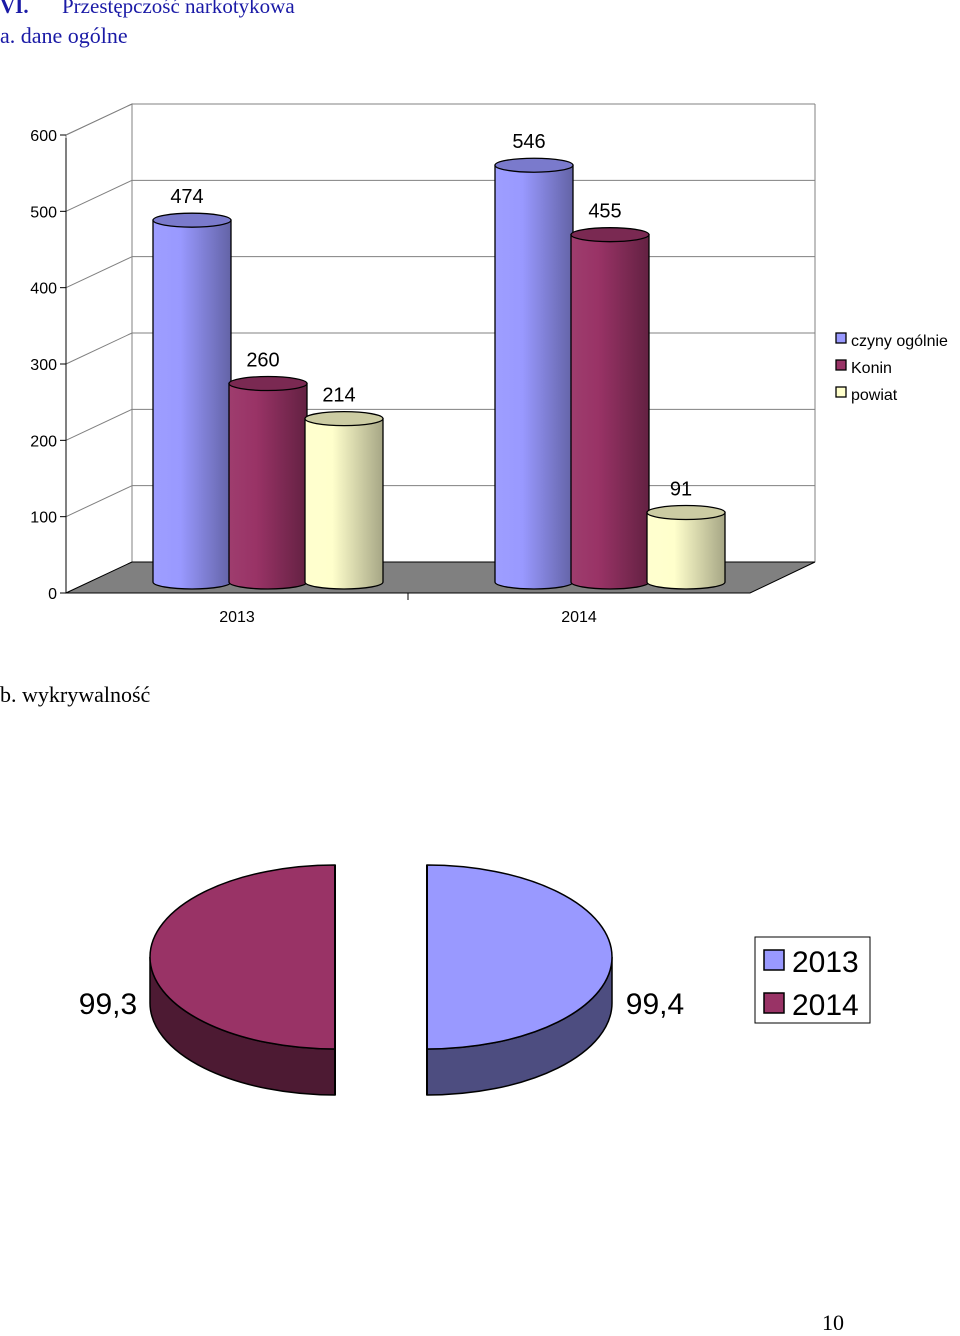 Image resolution: width=960 pixels, height=1336 pixels. Describe the element at coordinates (655, 1004) in the screenshot. I see `pie-label-2013: 99,4` at that location.